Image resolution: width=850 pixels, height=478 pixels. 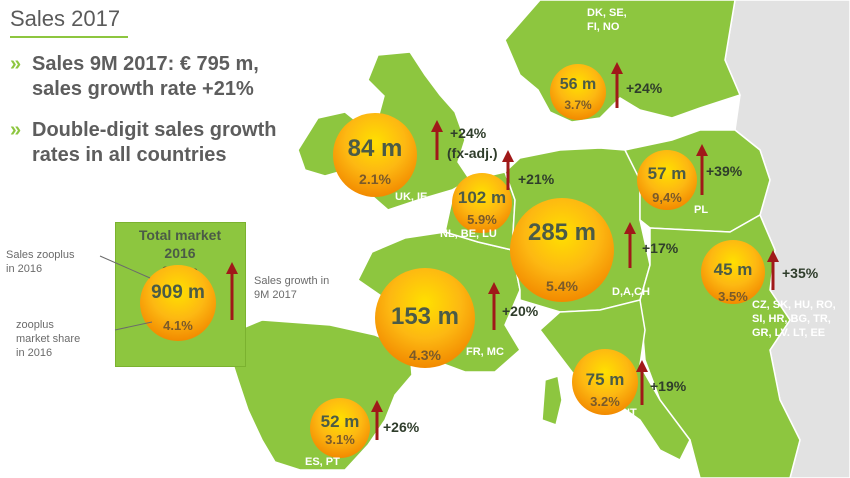 What do you see at coordinates (375, 148) in the screenshot?
I see `sales-value-uk-ie: 84 m` at bounding box center [375, 148].